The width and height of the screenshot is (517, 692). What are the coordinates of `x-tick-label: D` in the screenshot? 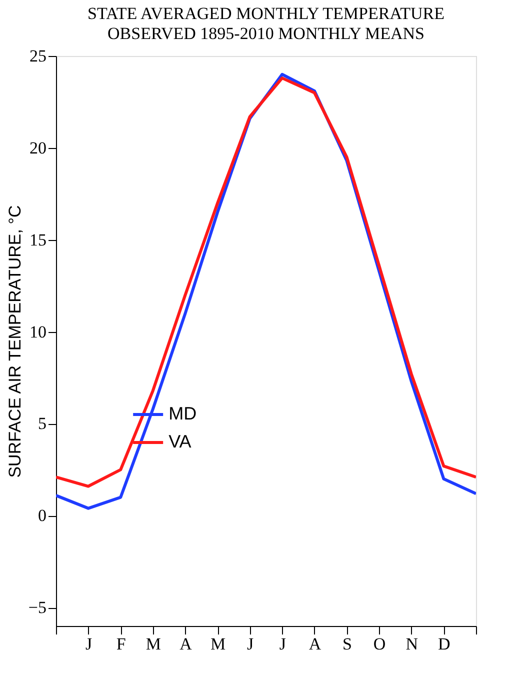 It's located at (444, 644).